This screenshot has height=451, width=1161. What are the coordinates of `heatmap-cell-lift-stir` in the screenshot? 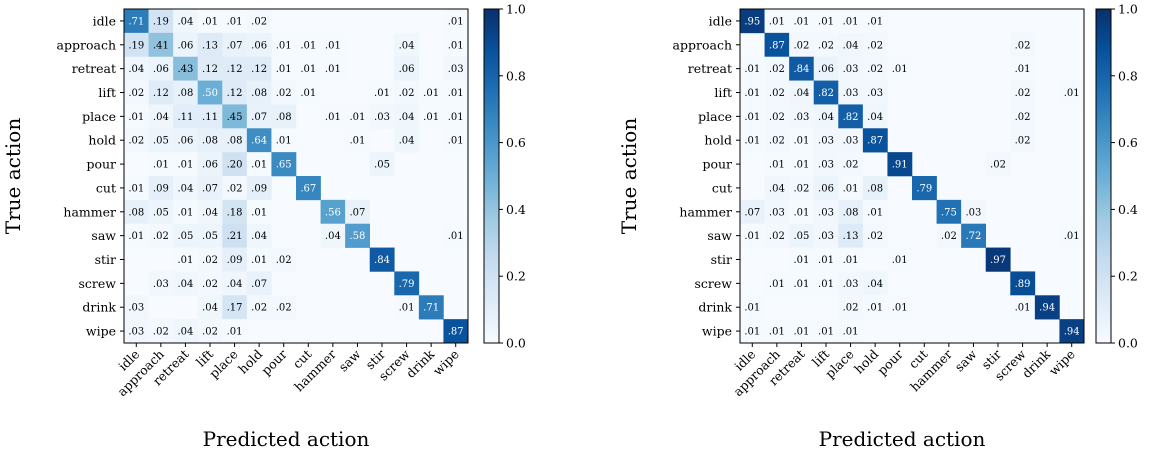 It's located at (382, 92).